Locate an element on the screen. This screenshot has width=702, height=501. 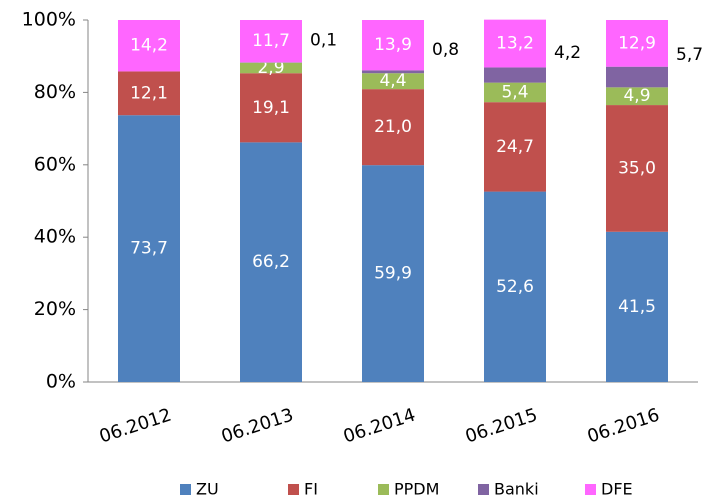
legend-label: FI is located at coordinates (311, 489).